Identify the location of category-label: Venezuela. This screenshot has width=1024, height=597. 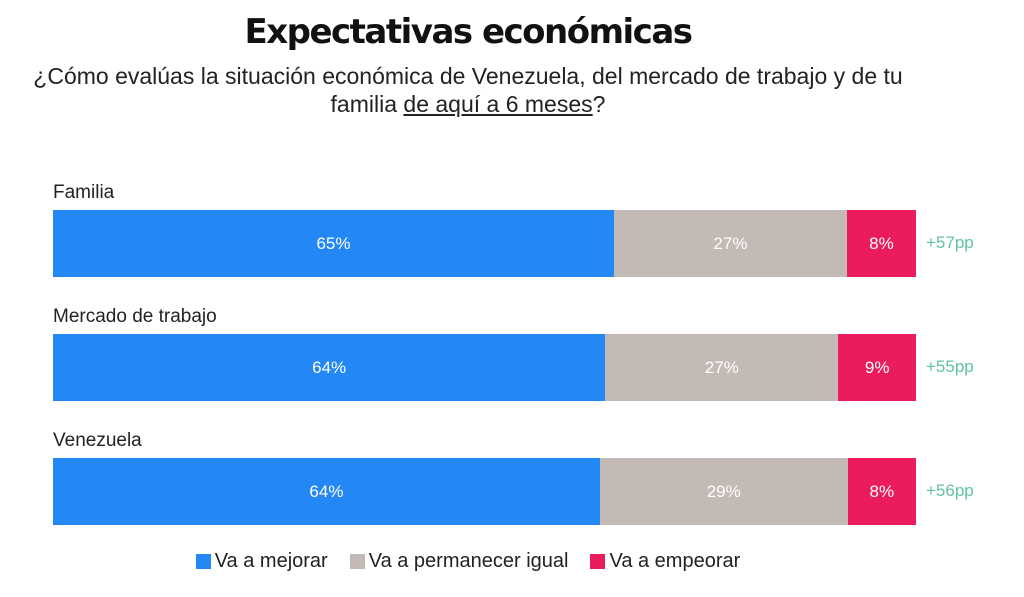
(97, 440).